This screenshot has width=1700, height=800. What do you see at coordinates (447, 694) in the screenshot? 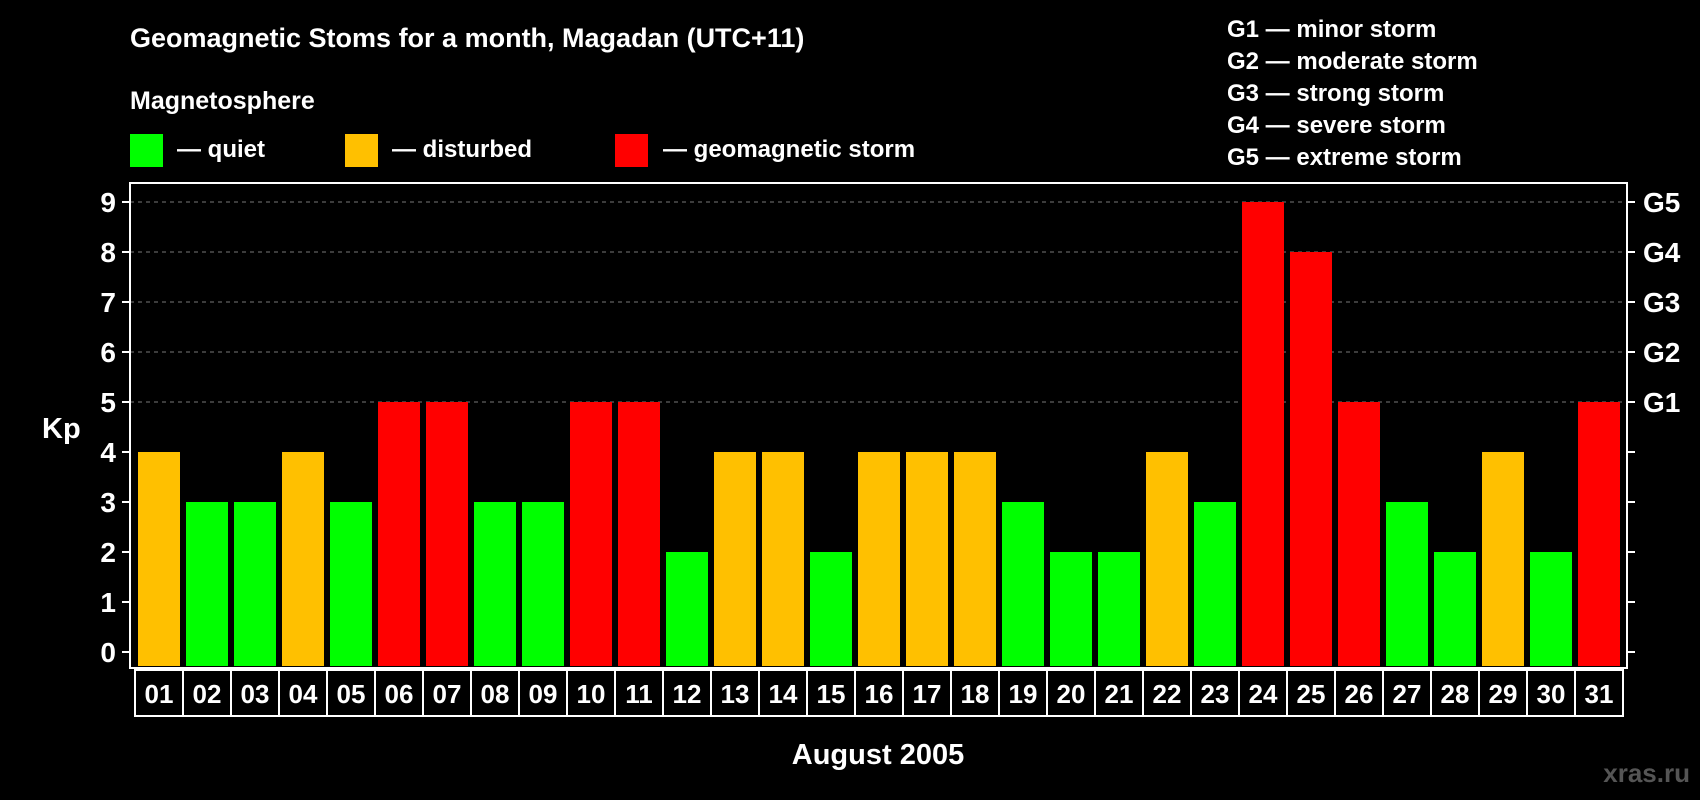
I see `x-tick-label: 07` at bounding box center [447, 694].